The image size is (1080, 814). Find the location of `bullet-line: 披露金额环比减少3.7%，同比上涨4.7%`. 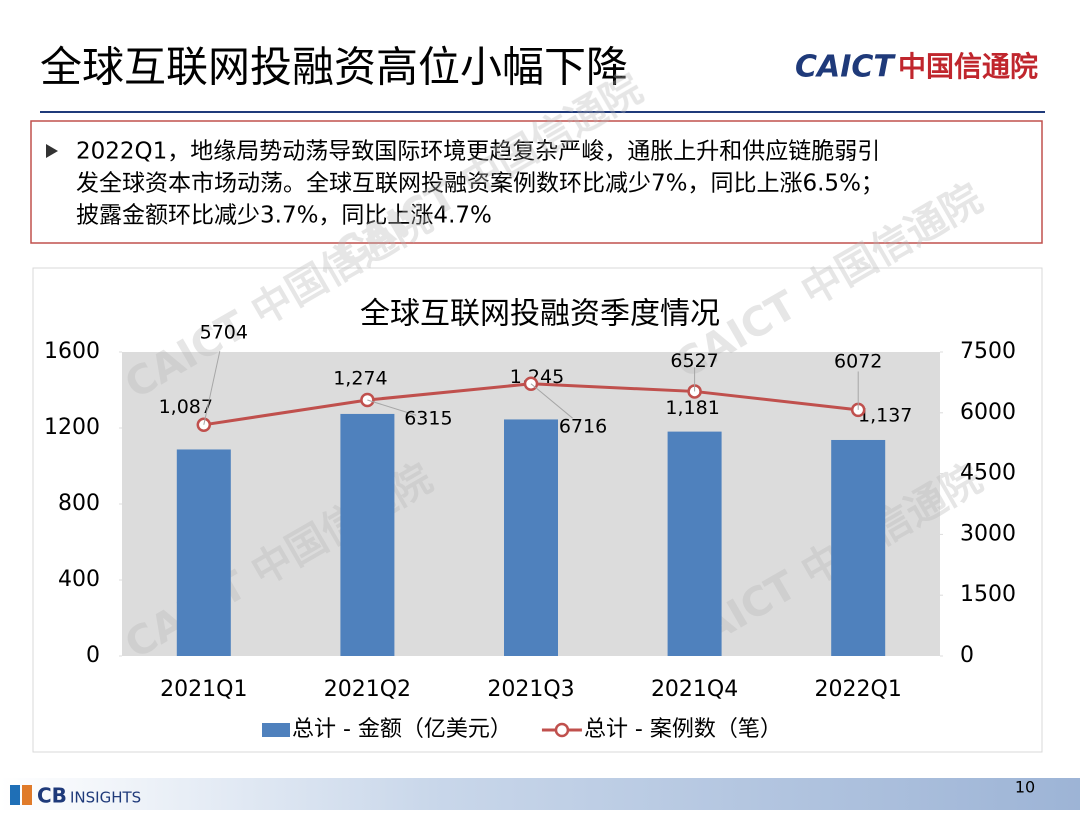

bullet-line: 披露金额环比减少3.7%，同比上涨4.7% is located at coordinates (284, 216).